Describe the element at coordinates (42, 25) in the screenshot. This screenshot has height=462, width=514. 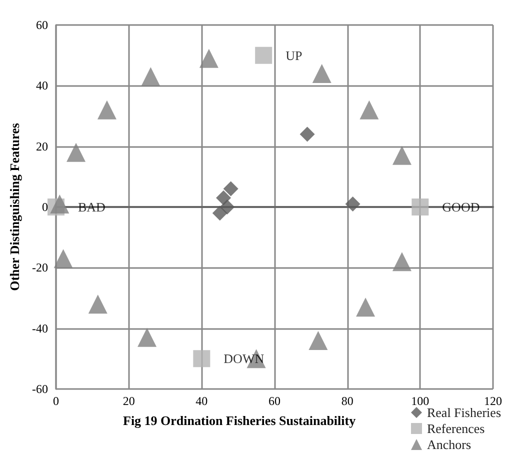
I see `y-tick-label: 60` at that location.